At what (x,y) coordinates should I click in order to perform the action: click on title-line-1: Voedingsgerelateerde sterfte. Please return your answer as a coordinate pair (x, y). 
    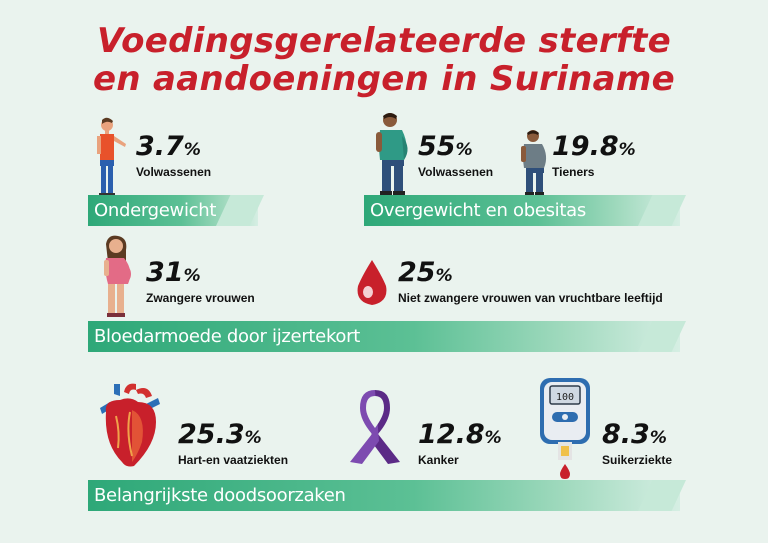
    Looking at the image, I should click on (384, 41).